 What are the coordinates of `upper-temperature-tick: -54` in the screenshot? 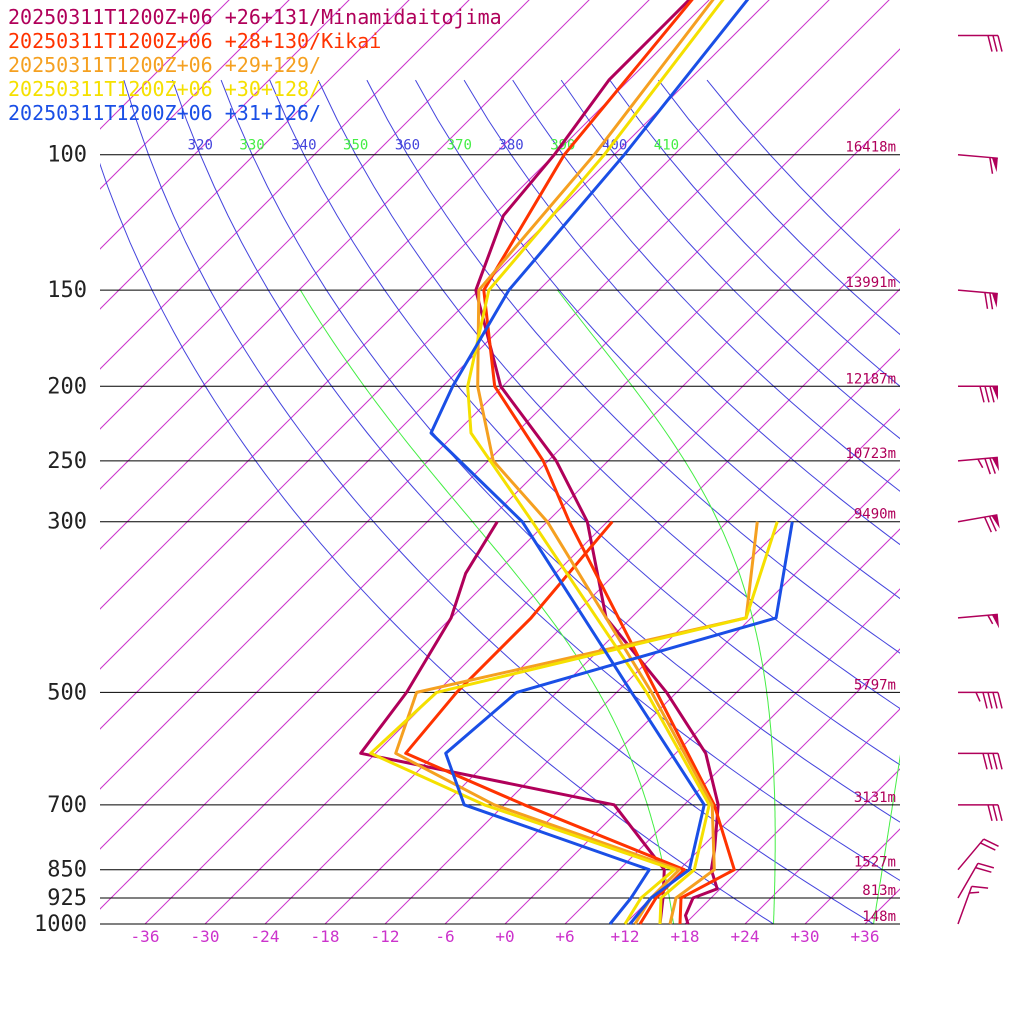 It's located at (924, 1).